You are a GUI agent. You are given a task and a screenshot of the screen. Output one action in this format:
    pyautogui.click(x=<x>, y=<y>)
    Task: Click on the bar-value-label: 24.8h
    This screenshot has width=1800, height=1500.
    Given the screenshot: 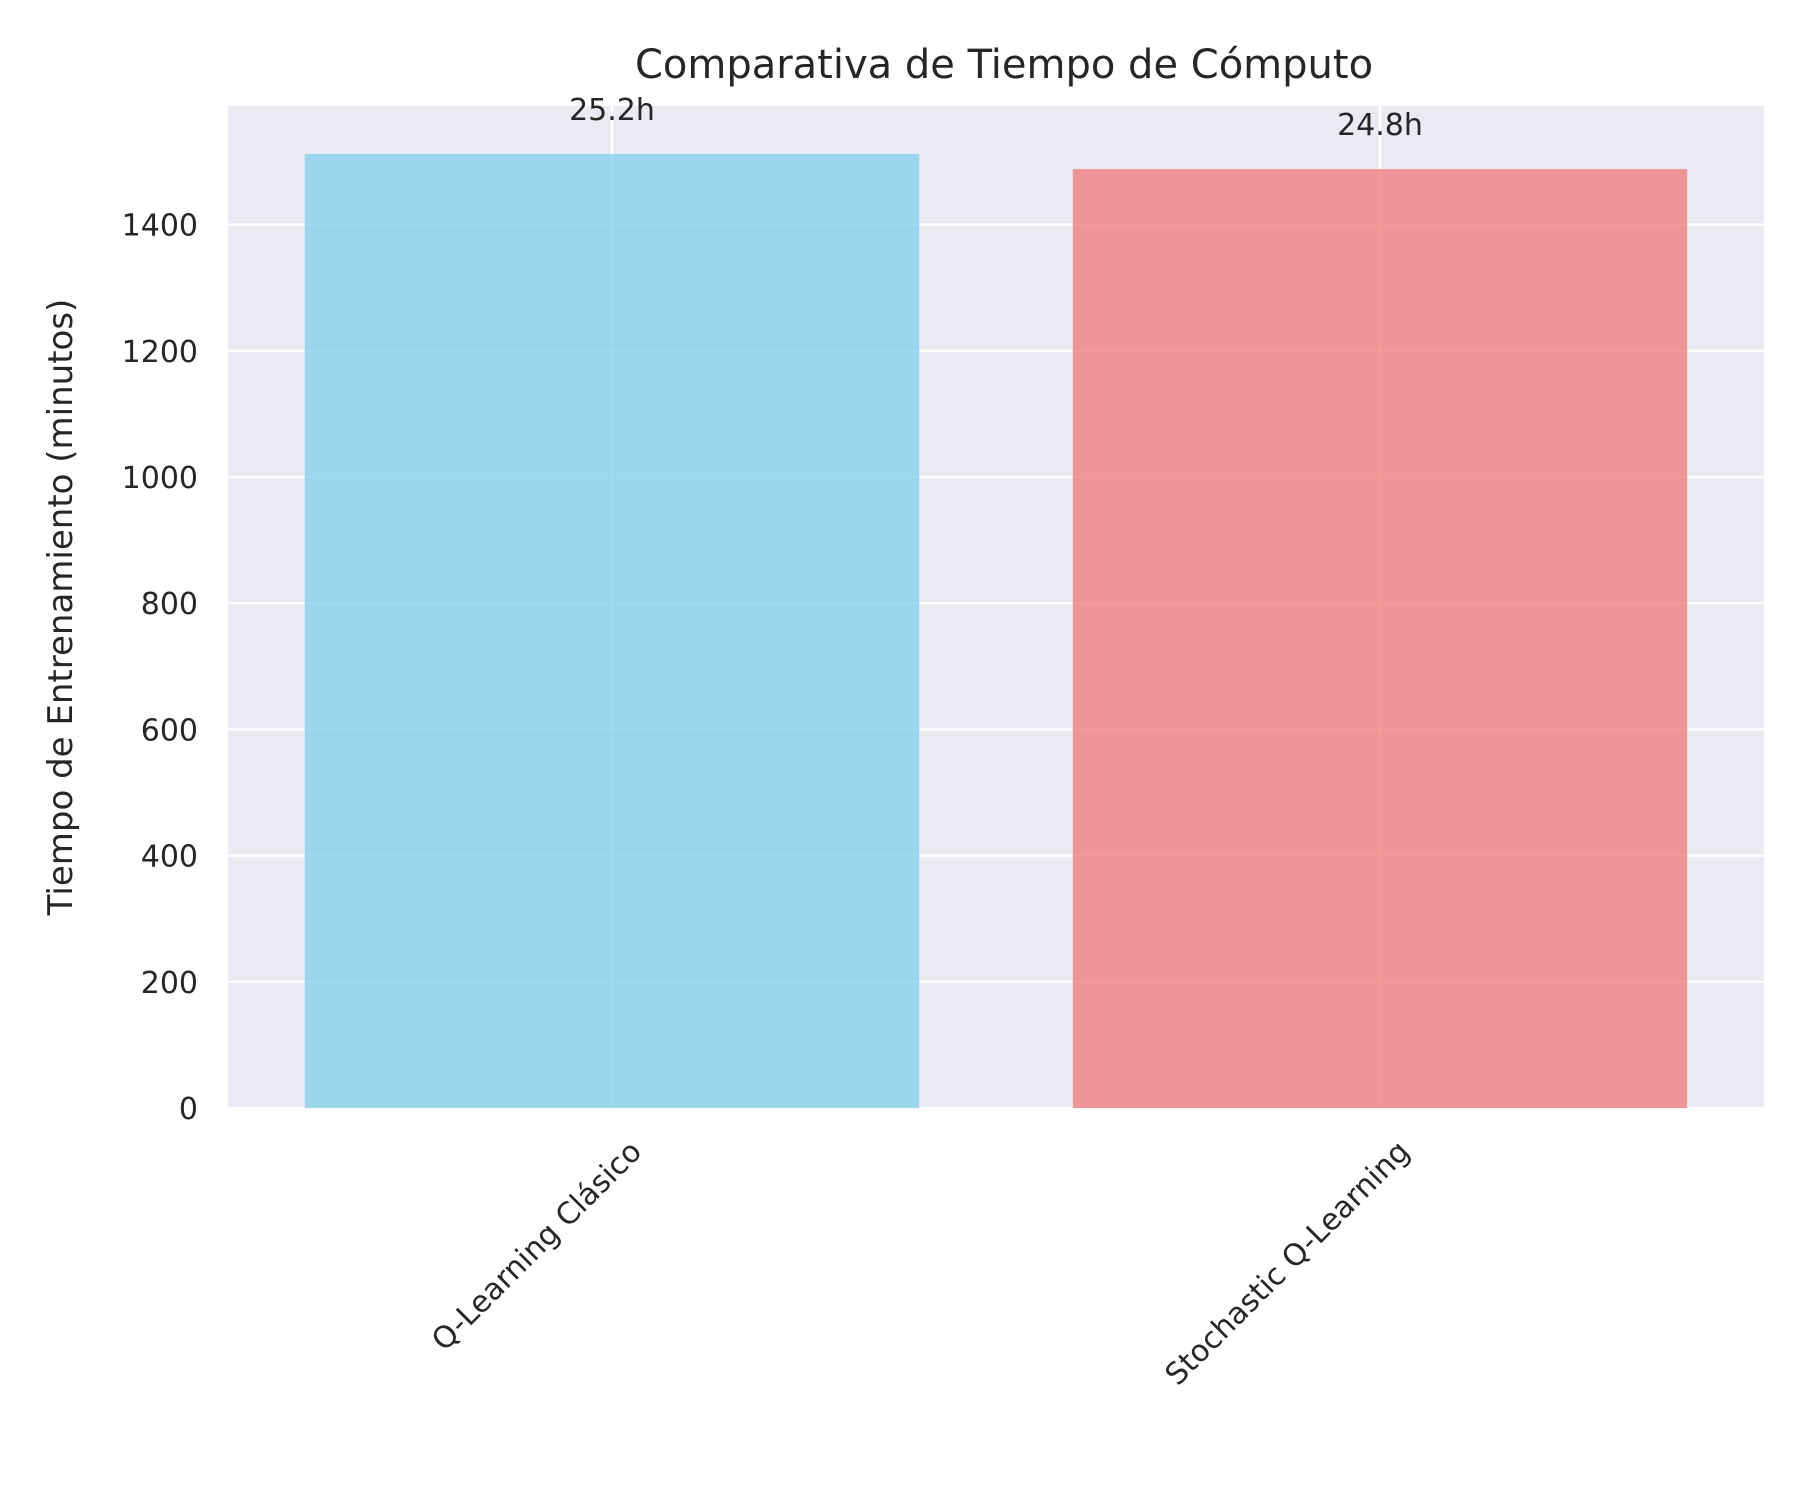 What is the action you would take?
    pyautogui.click(x=1380, y=125)
    